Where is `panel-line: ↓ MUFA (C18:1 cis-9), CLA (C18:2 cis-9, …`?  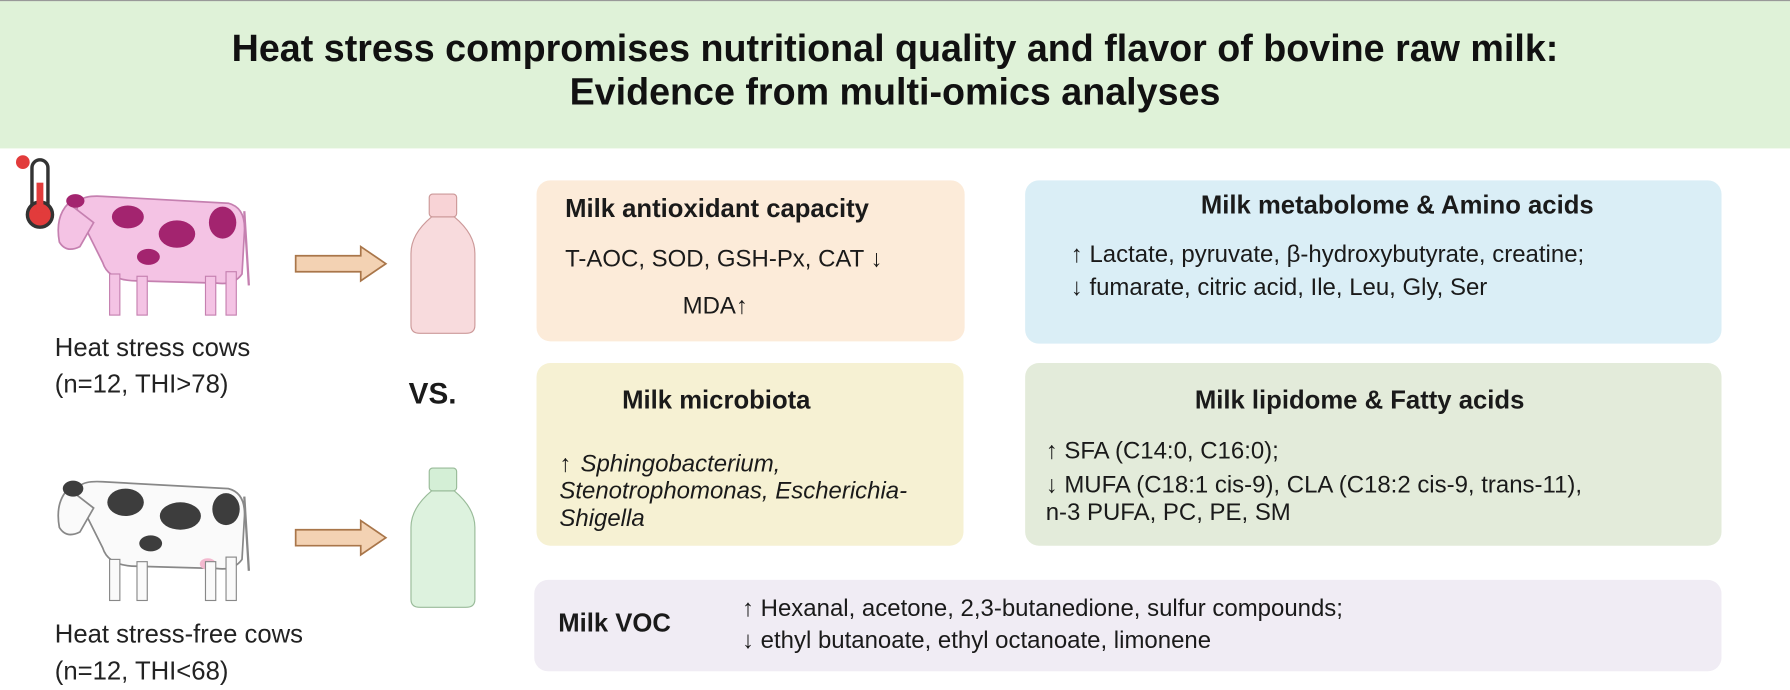
panel-line: ↓ MUFA (C18:1 cis-9), CLA (C18:2 cis-9, … is located at coordinates (1314, 485).